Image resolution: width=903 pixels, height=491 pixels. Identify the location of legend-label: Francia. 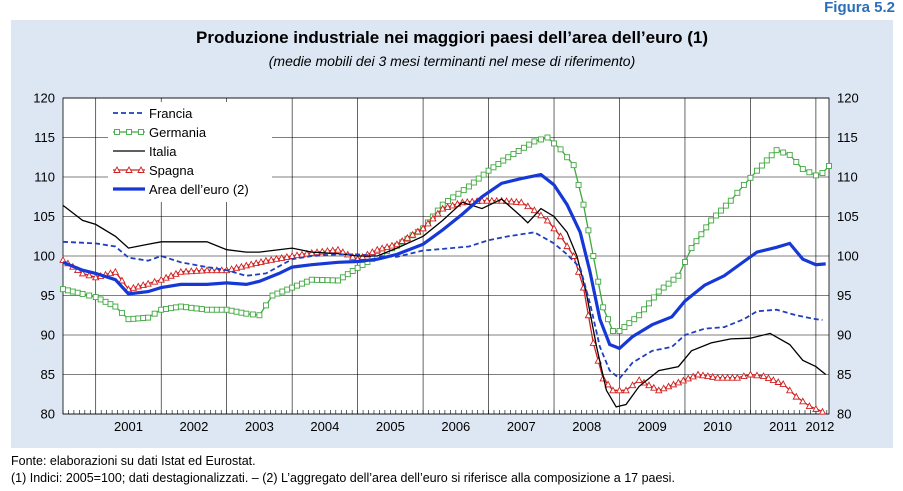
(171, 113).